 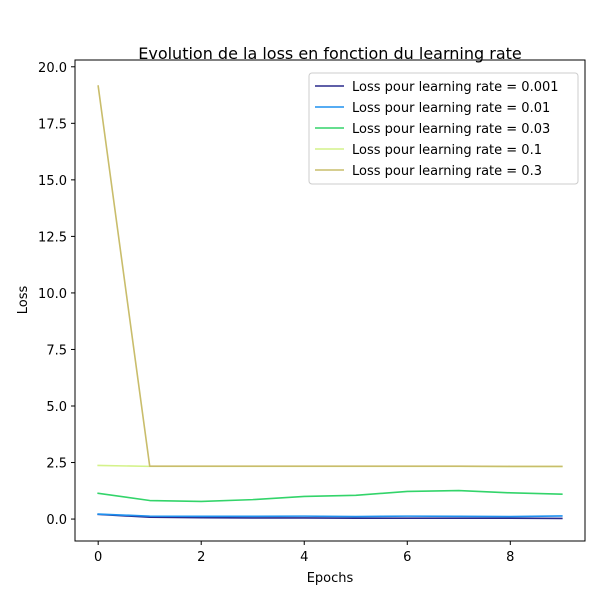 I want to click on legend-box, so click(x=443, y=128).